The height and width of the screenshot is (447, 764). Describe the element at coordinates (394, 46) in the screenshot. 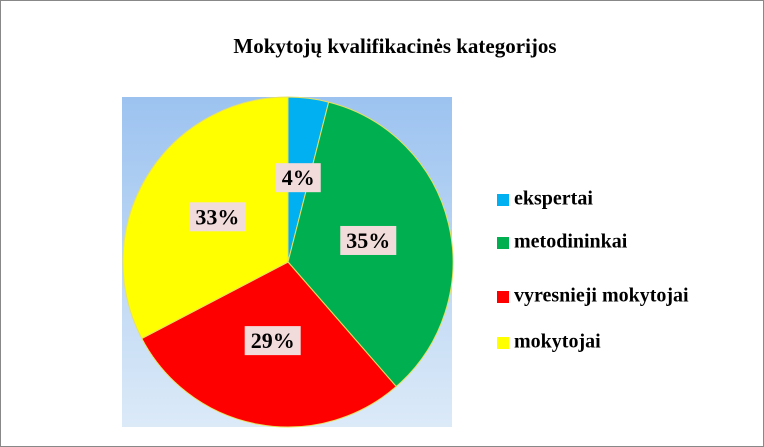

I see `chart-title: Mokytojų kvalifikacinės kategorijos` at that location.